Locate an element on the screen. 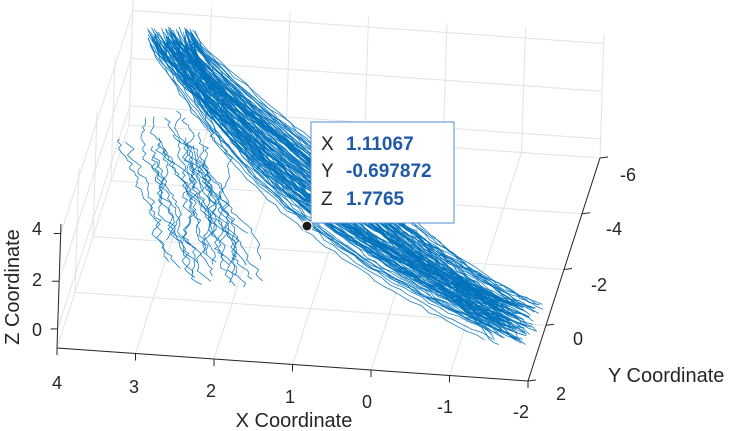 The width and height of the screenshot is (740, 431). x-tick-label: 3 is located at coordinates (134, 387).